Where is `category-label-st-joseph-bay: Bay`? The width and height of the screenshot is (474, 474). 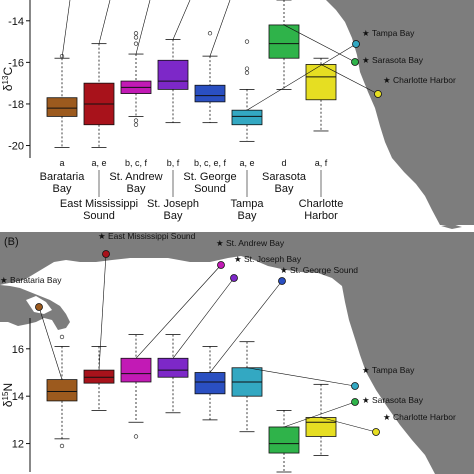 category-label-st-joseph-bay: Bay is located at coordinates (173, 216).